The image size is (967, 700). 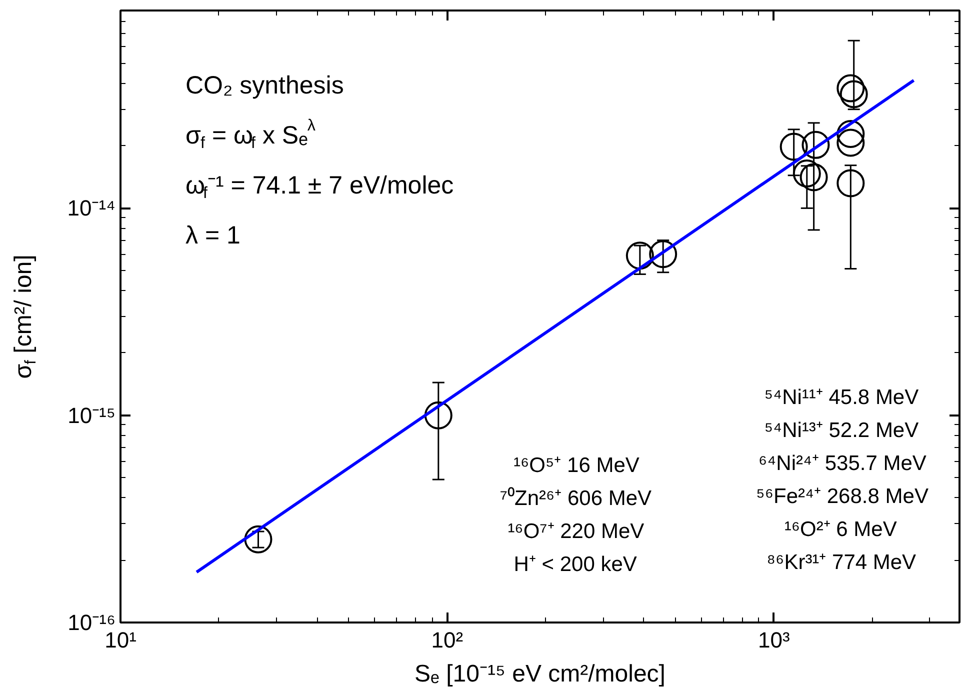 I want to click on x-tick-label: 10³, so click(x=774, y=640).